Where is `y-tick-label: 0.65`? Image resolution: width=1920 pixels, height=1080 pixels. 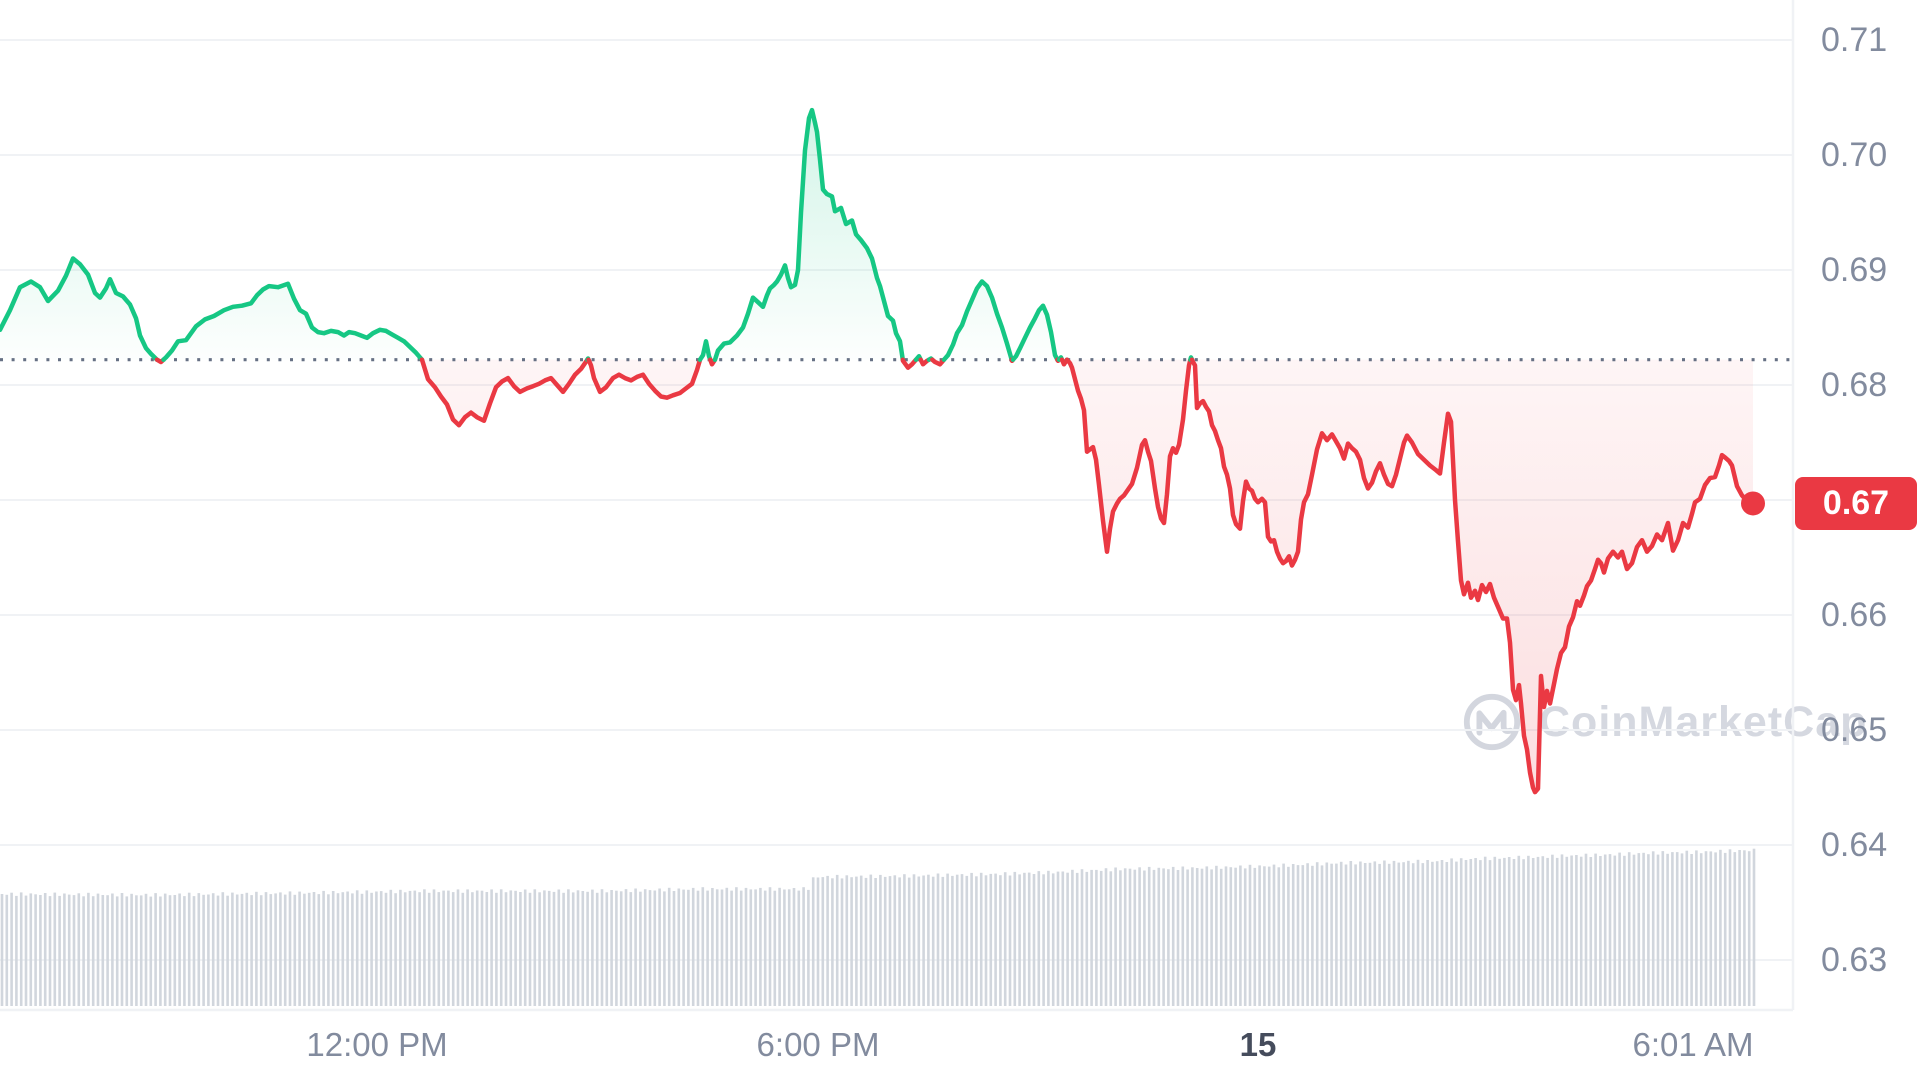
y-tick-label: 0.65 is located at coordinates (1854, 730).